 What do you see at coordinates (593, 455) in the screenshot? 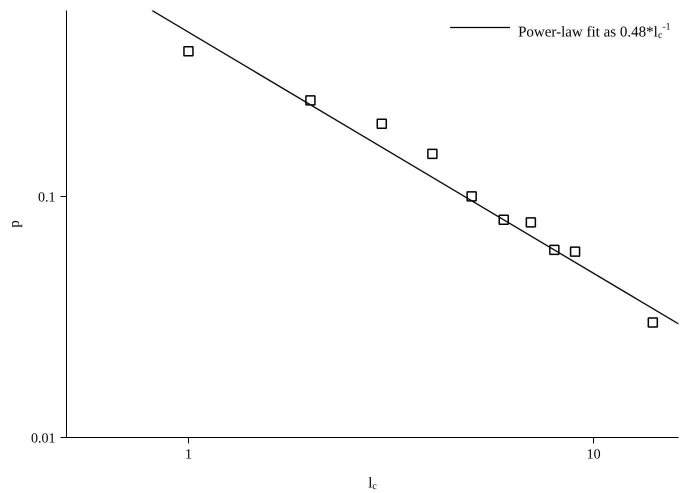
I see `x-tick-label: 10` at bounding box center [593, 455].